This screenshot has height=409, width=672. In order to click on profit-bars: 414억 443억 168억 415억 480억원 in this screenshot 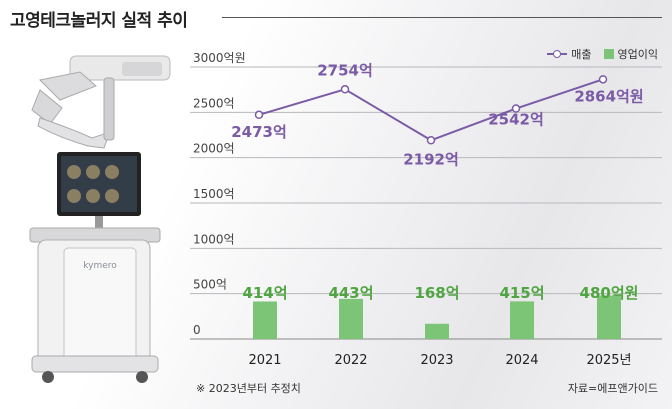, I will do `click(440, 311)`.